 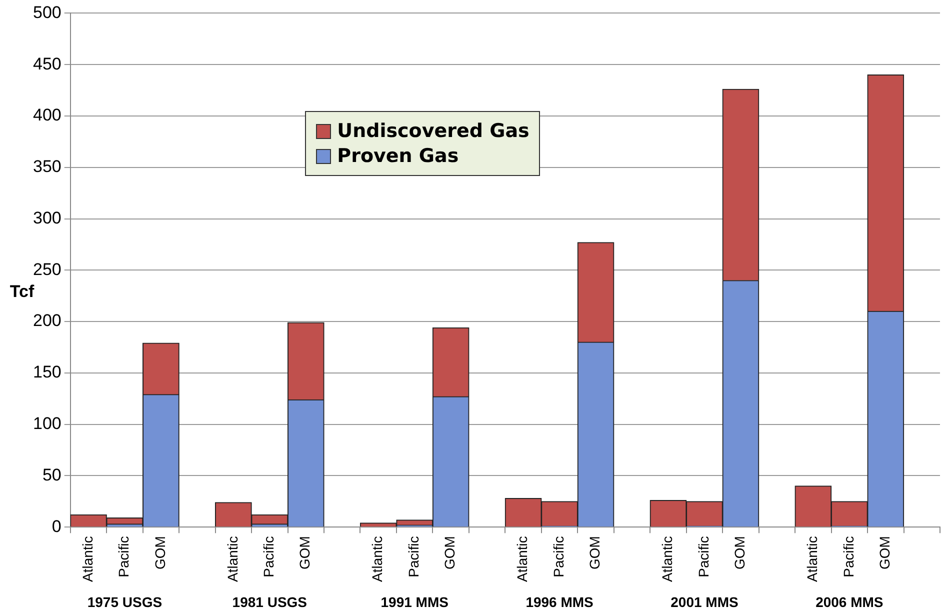 What do you see at coordinates (398, 156) in the screenshot?
I see `legend-label: Proven Gas` at bounding box center [398, 156].